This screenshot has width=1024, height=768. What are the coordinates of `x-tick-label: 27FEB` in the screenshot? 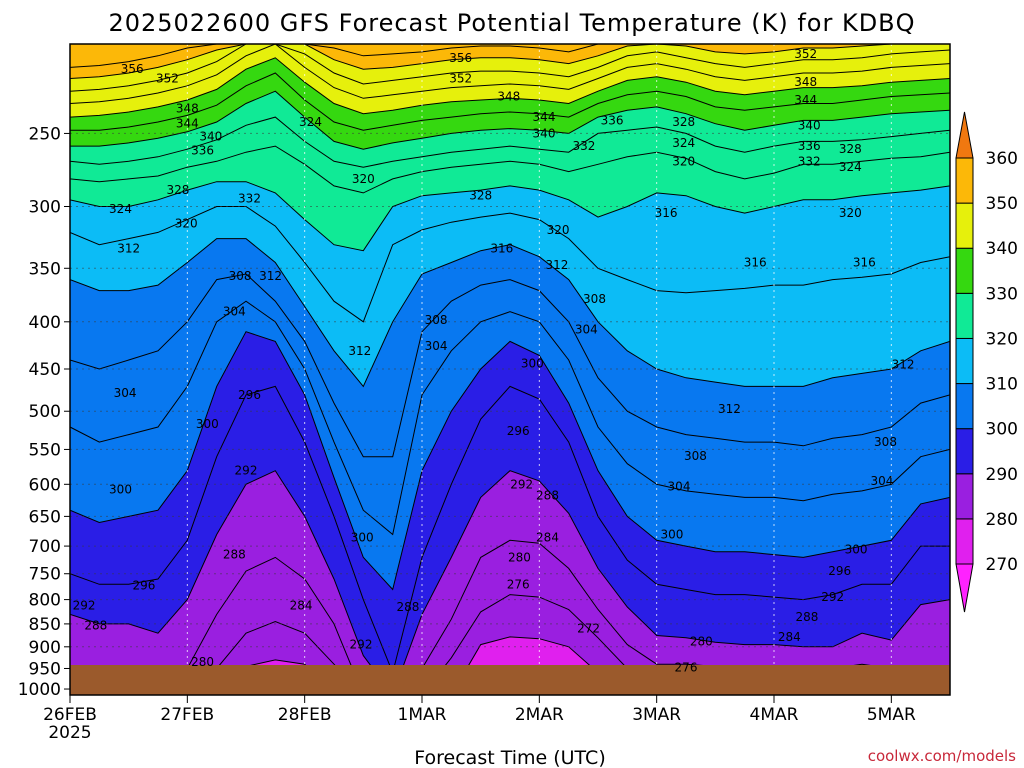 It's located at (187, 715).